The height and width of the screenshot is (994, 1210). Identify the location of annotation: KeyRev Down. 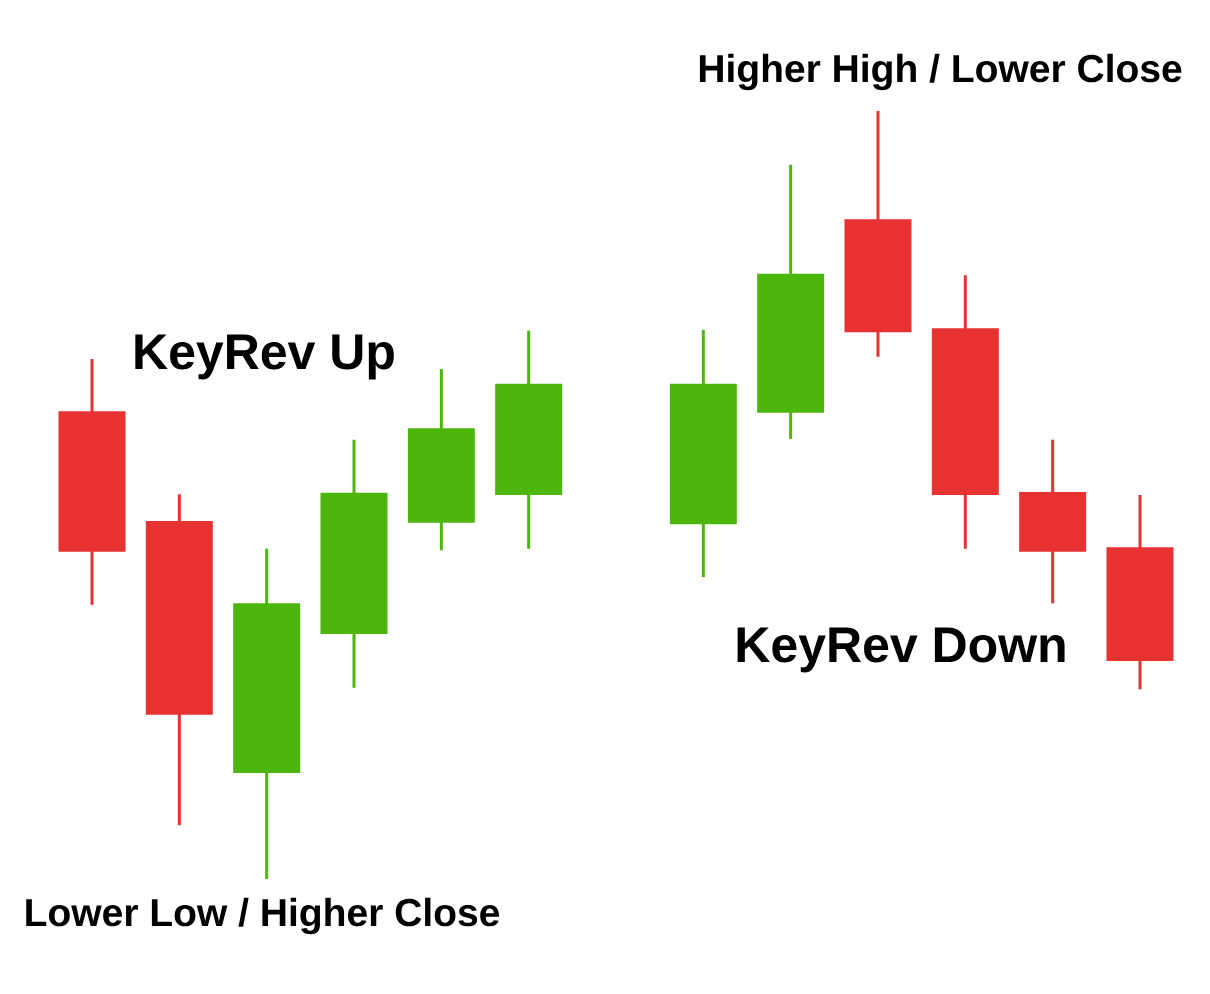
(901, 650).